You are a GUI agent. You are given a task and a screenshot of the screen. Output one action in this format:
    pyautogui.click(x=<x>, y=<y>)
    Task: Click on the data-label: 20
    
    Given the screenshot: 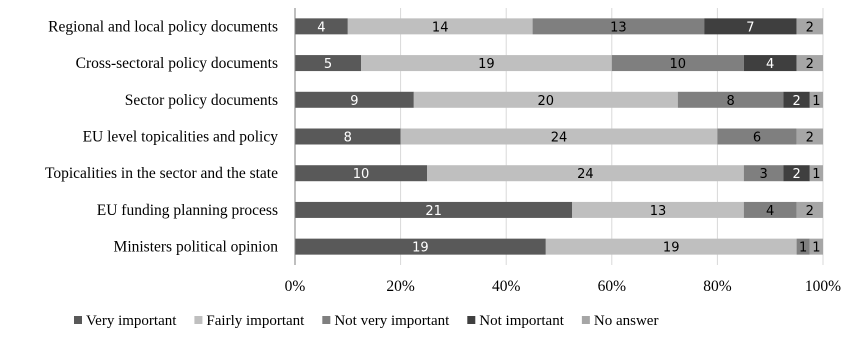 What is the action you would take?
    pyautogui.click(x=546, y=101)
    